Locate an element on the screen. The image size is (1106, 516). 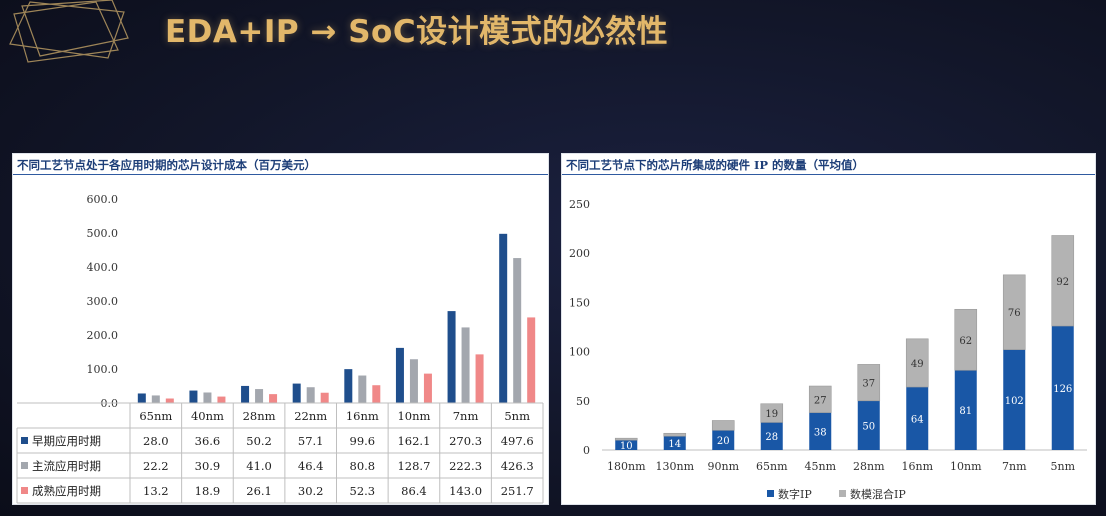
table-cell-value: 99.6 is located at coordinates (363, 441).